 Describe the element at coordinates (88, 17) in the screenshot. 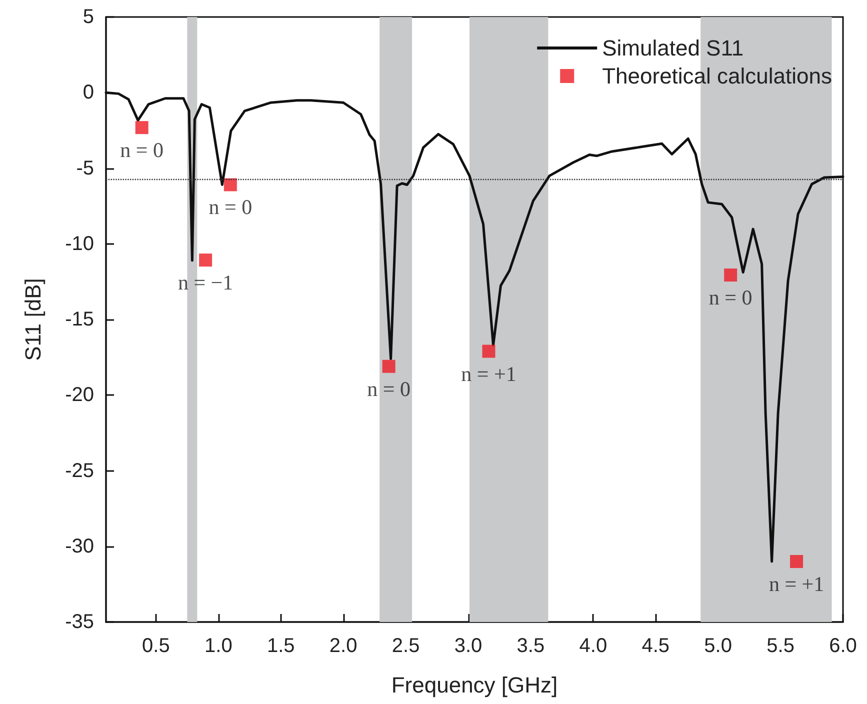

I see `y-tick-label: 5` at that location.